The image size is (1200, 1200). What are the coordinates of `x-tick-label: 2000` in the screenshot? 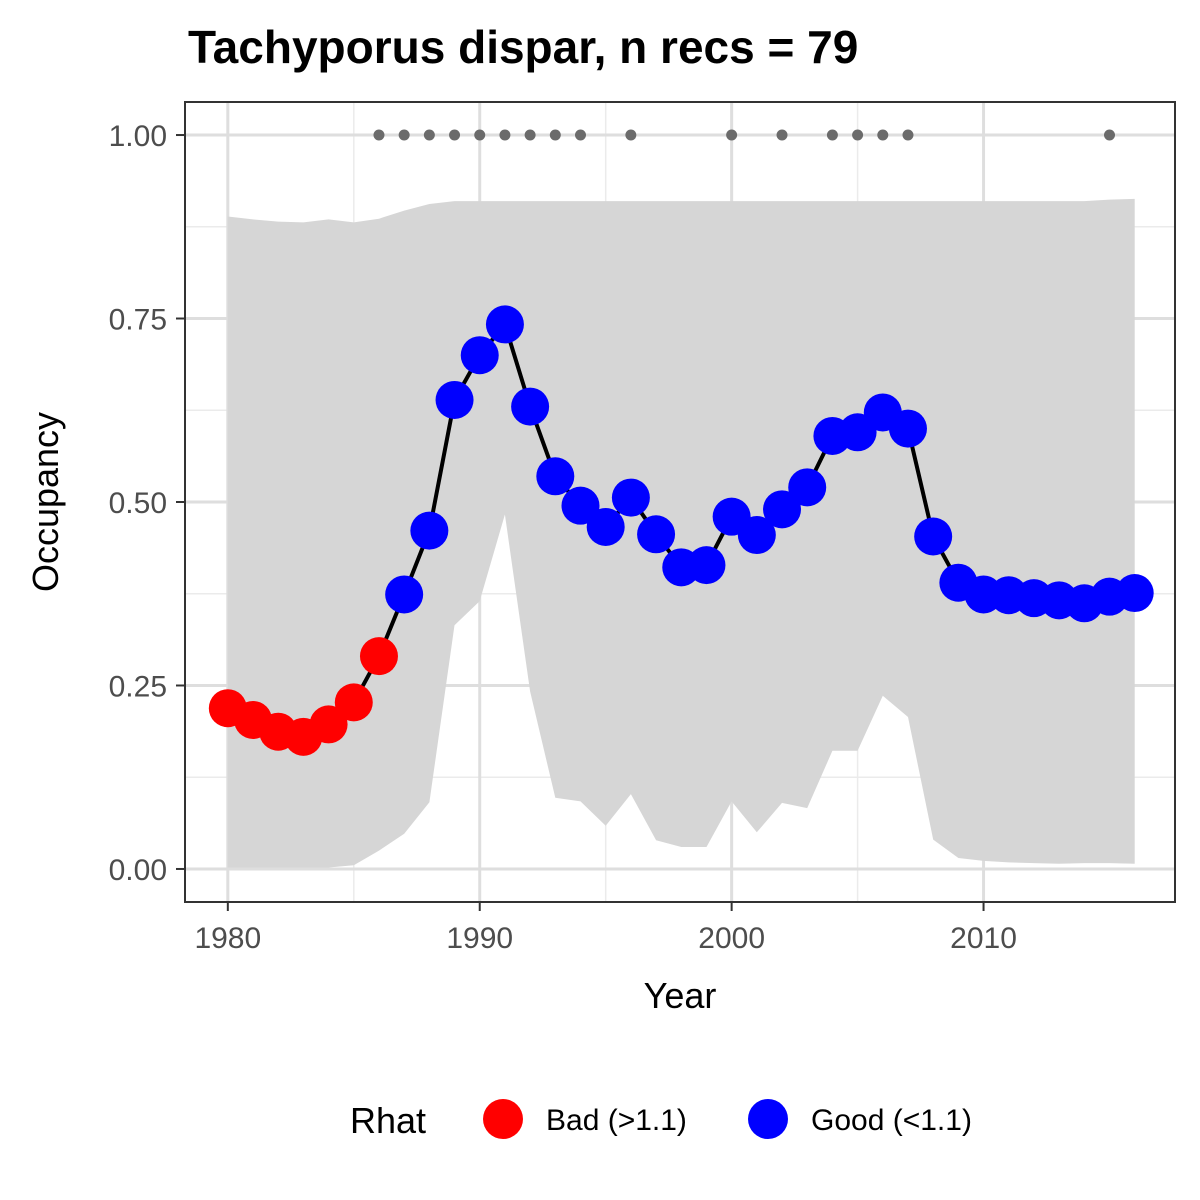 It's located at (731, 938).